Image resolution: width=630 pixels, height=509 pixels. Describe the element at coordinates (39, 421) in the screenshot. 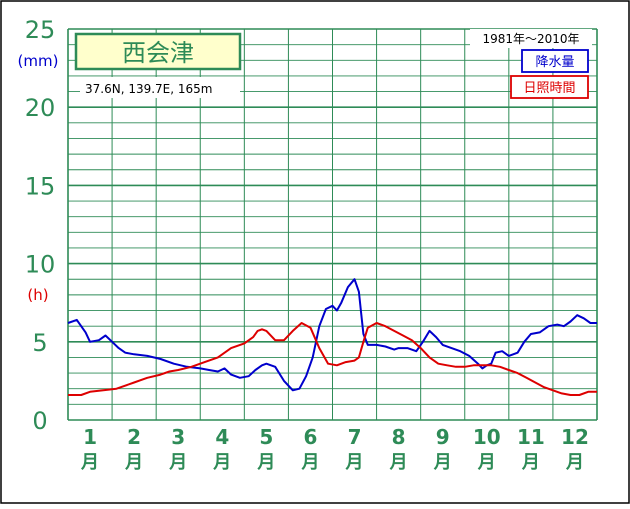

I see `y-tick-label: 0` at that location.